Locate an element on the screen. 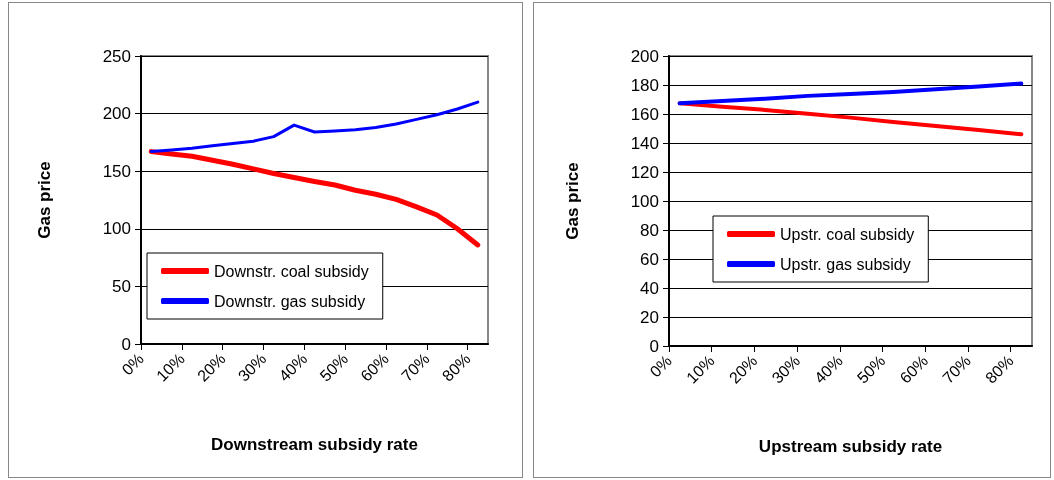  y-tick-label: 40 is located at coordinates (649, 288).